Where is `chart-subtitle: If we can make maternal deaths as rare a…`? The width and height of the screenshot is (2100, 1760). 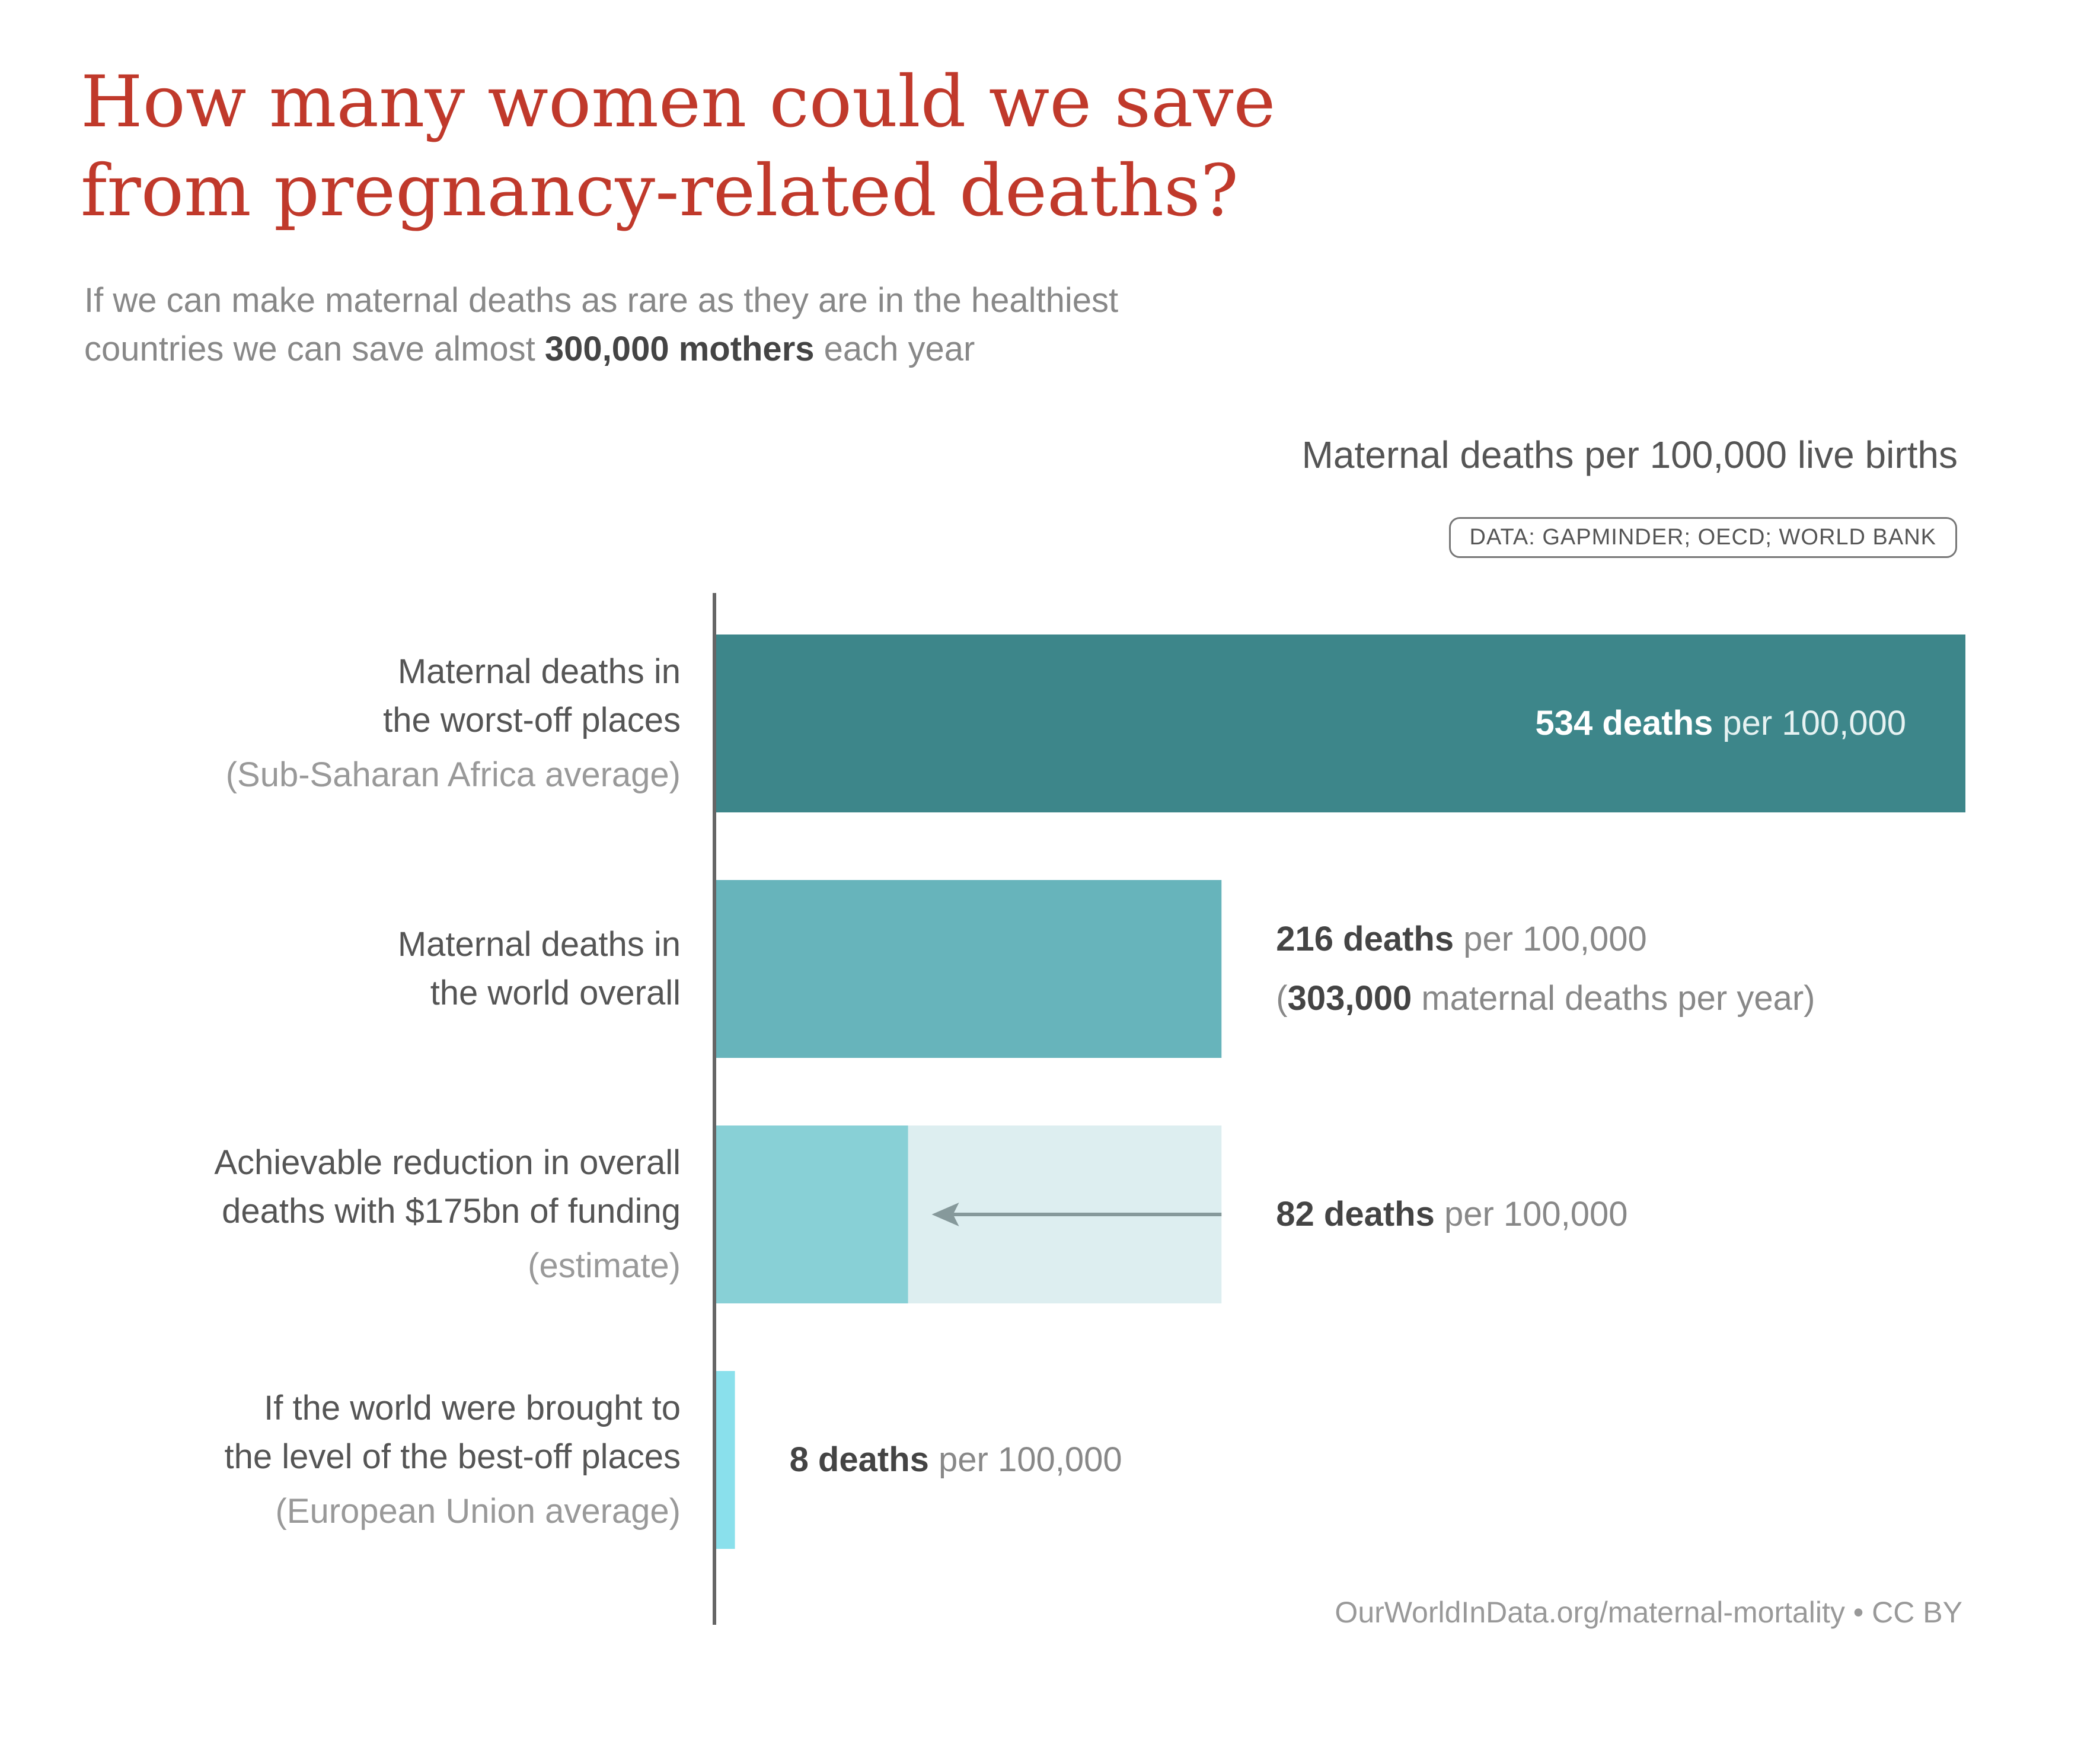 chart-subtitle: If we can make maternal deaths as rare a… is located at coordinates (662, 325).